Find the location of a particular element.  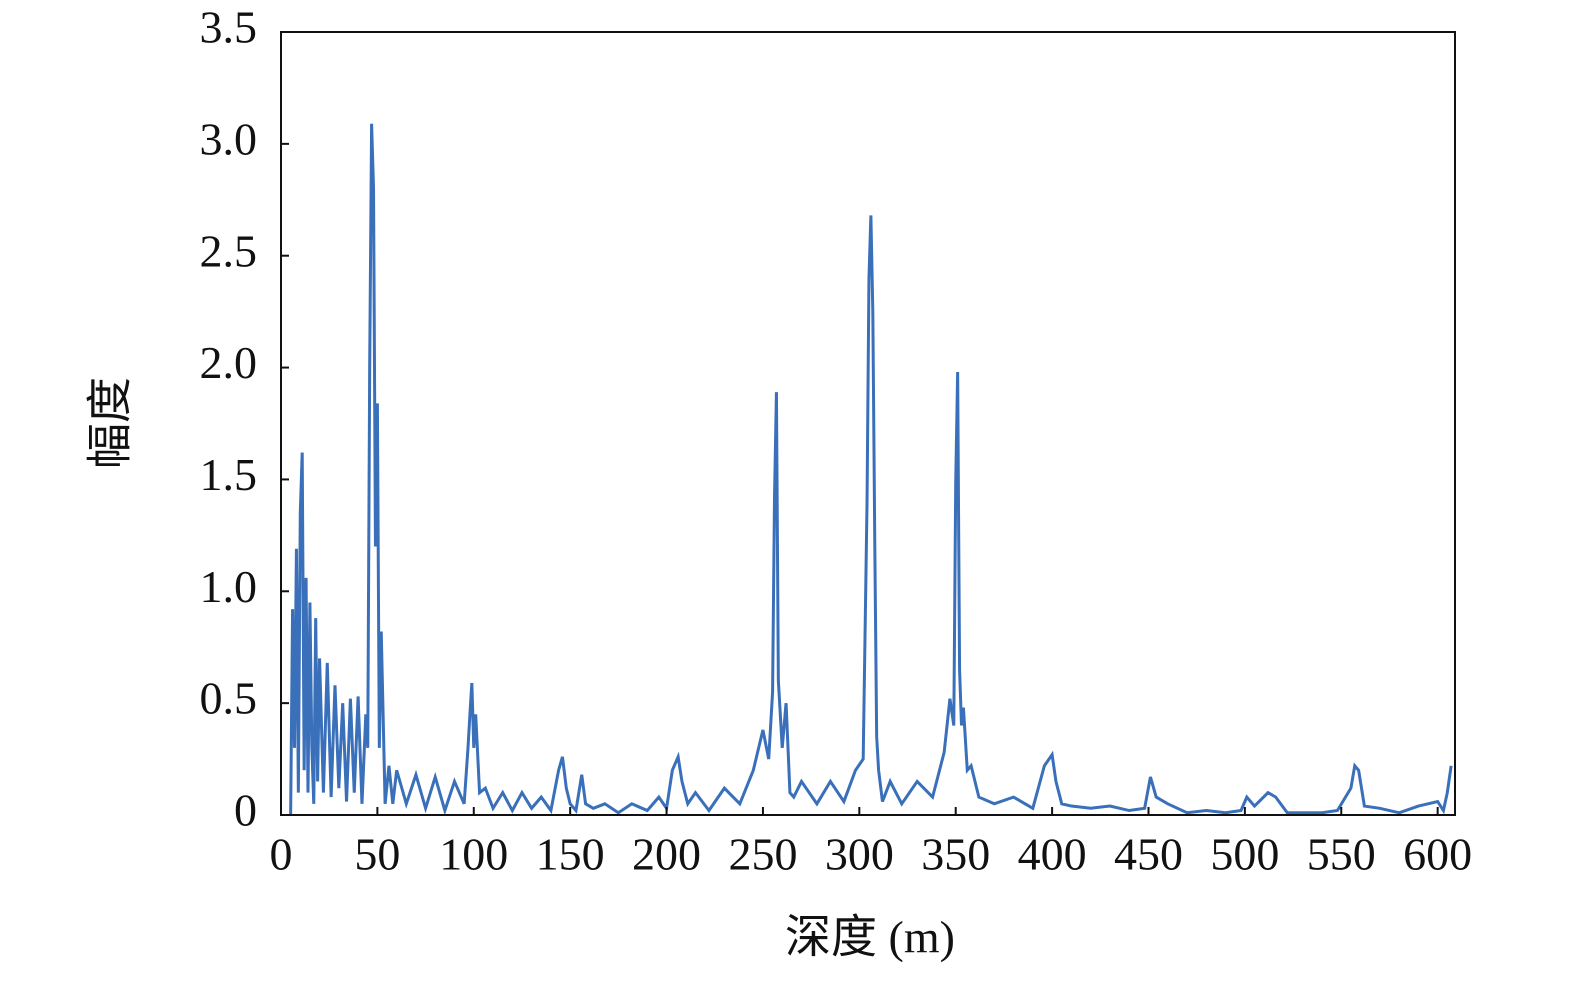

y-axis-label: 幅度 is located at coordinates (110, 423).